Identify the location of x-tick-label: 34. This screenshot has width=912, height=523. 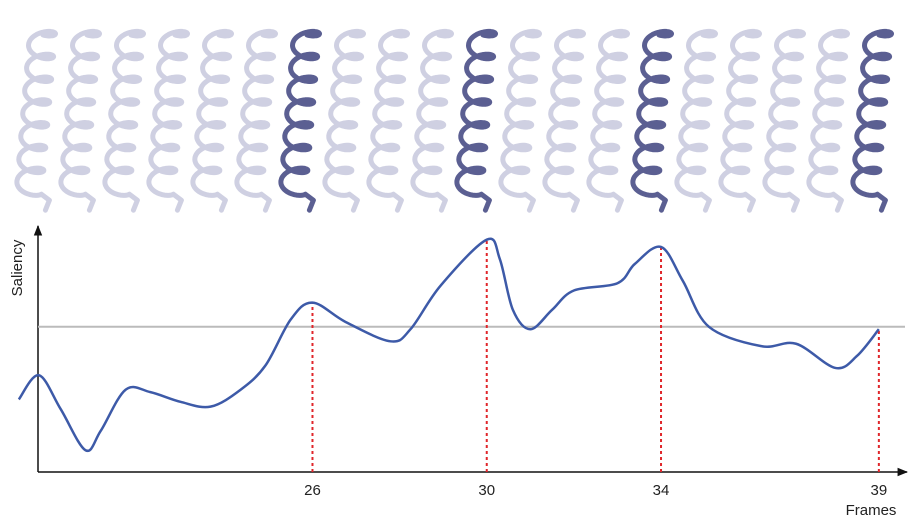
(661, 490).